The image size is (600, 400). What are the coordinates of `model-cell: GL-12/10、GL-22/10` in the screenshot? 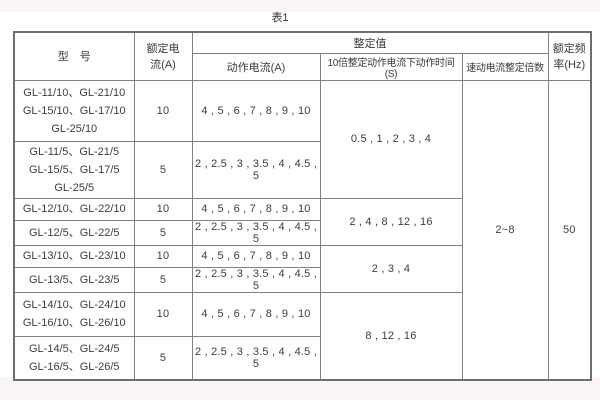 It's located at (74, 209).